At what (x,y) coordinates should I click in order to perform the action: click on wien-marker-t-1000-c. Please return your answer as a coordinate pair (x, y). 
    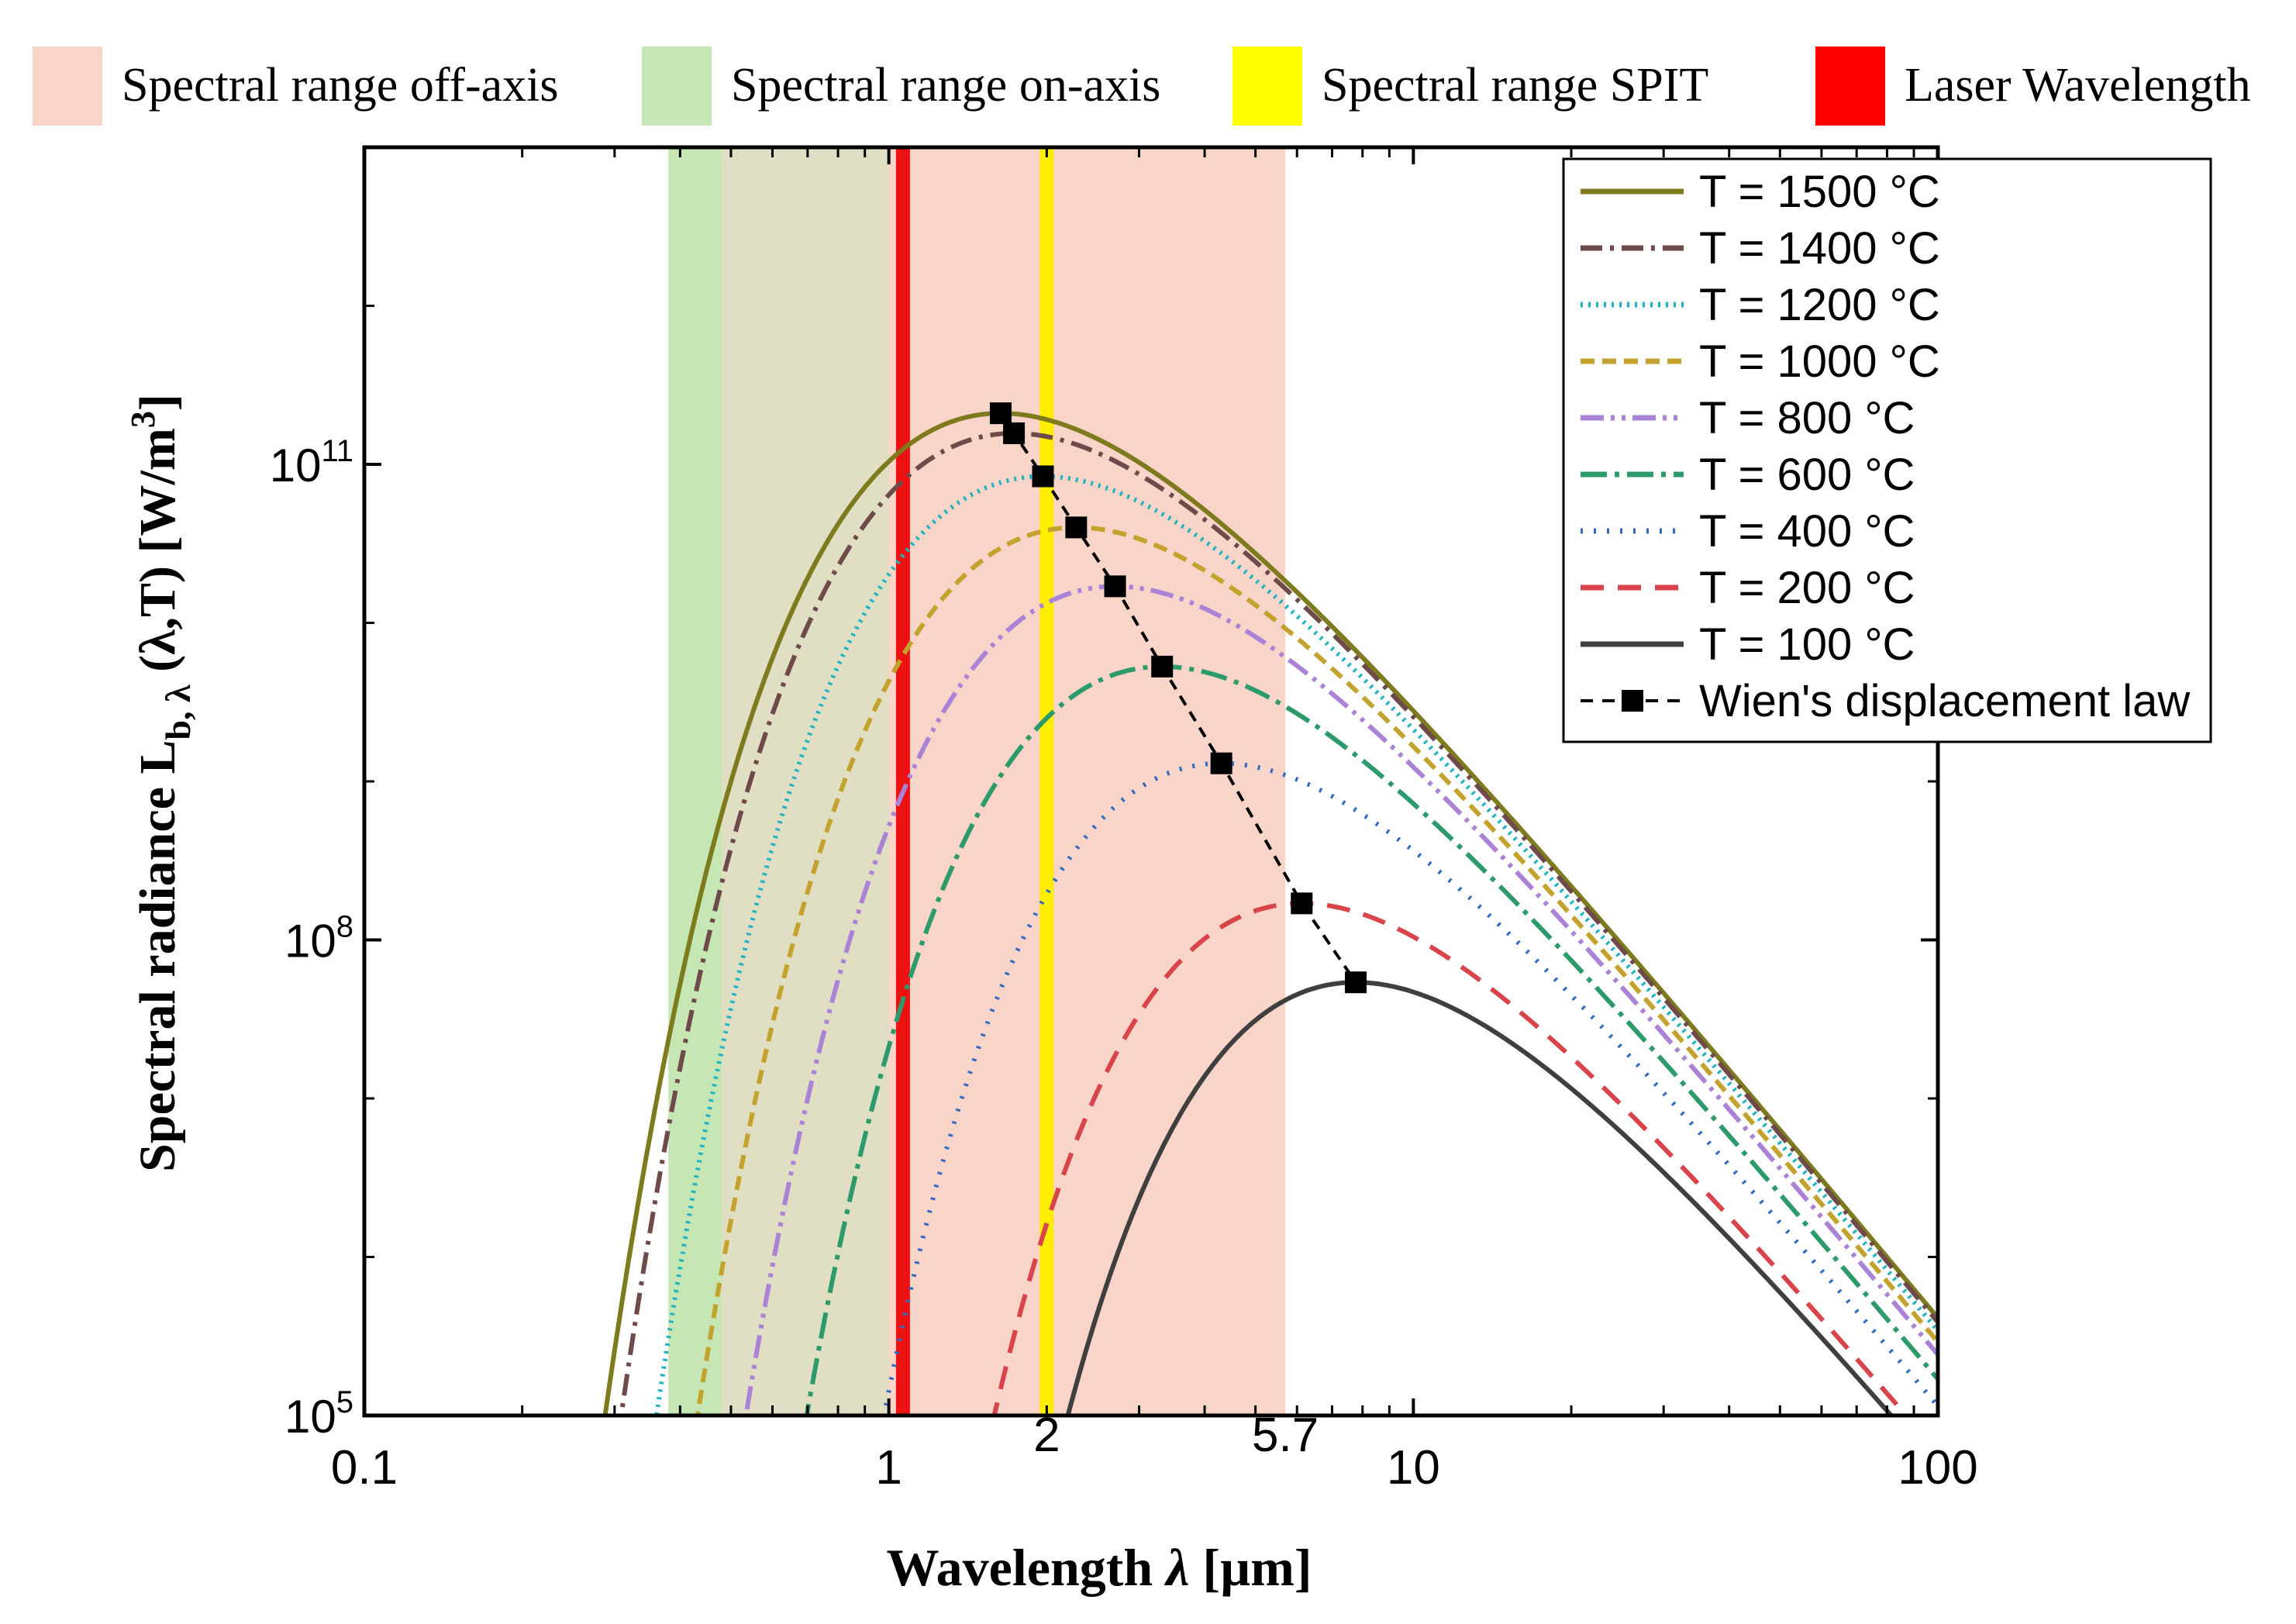
    Looking at the image, I should click on (1076, 527).